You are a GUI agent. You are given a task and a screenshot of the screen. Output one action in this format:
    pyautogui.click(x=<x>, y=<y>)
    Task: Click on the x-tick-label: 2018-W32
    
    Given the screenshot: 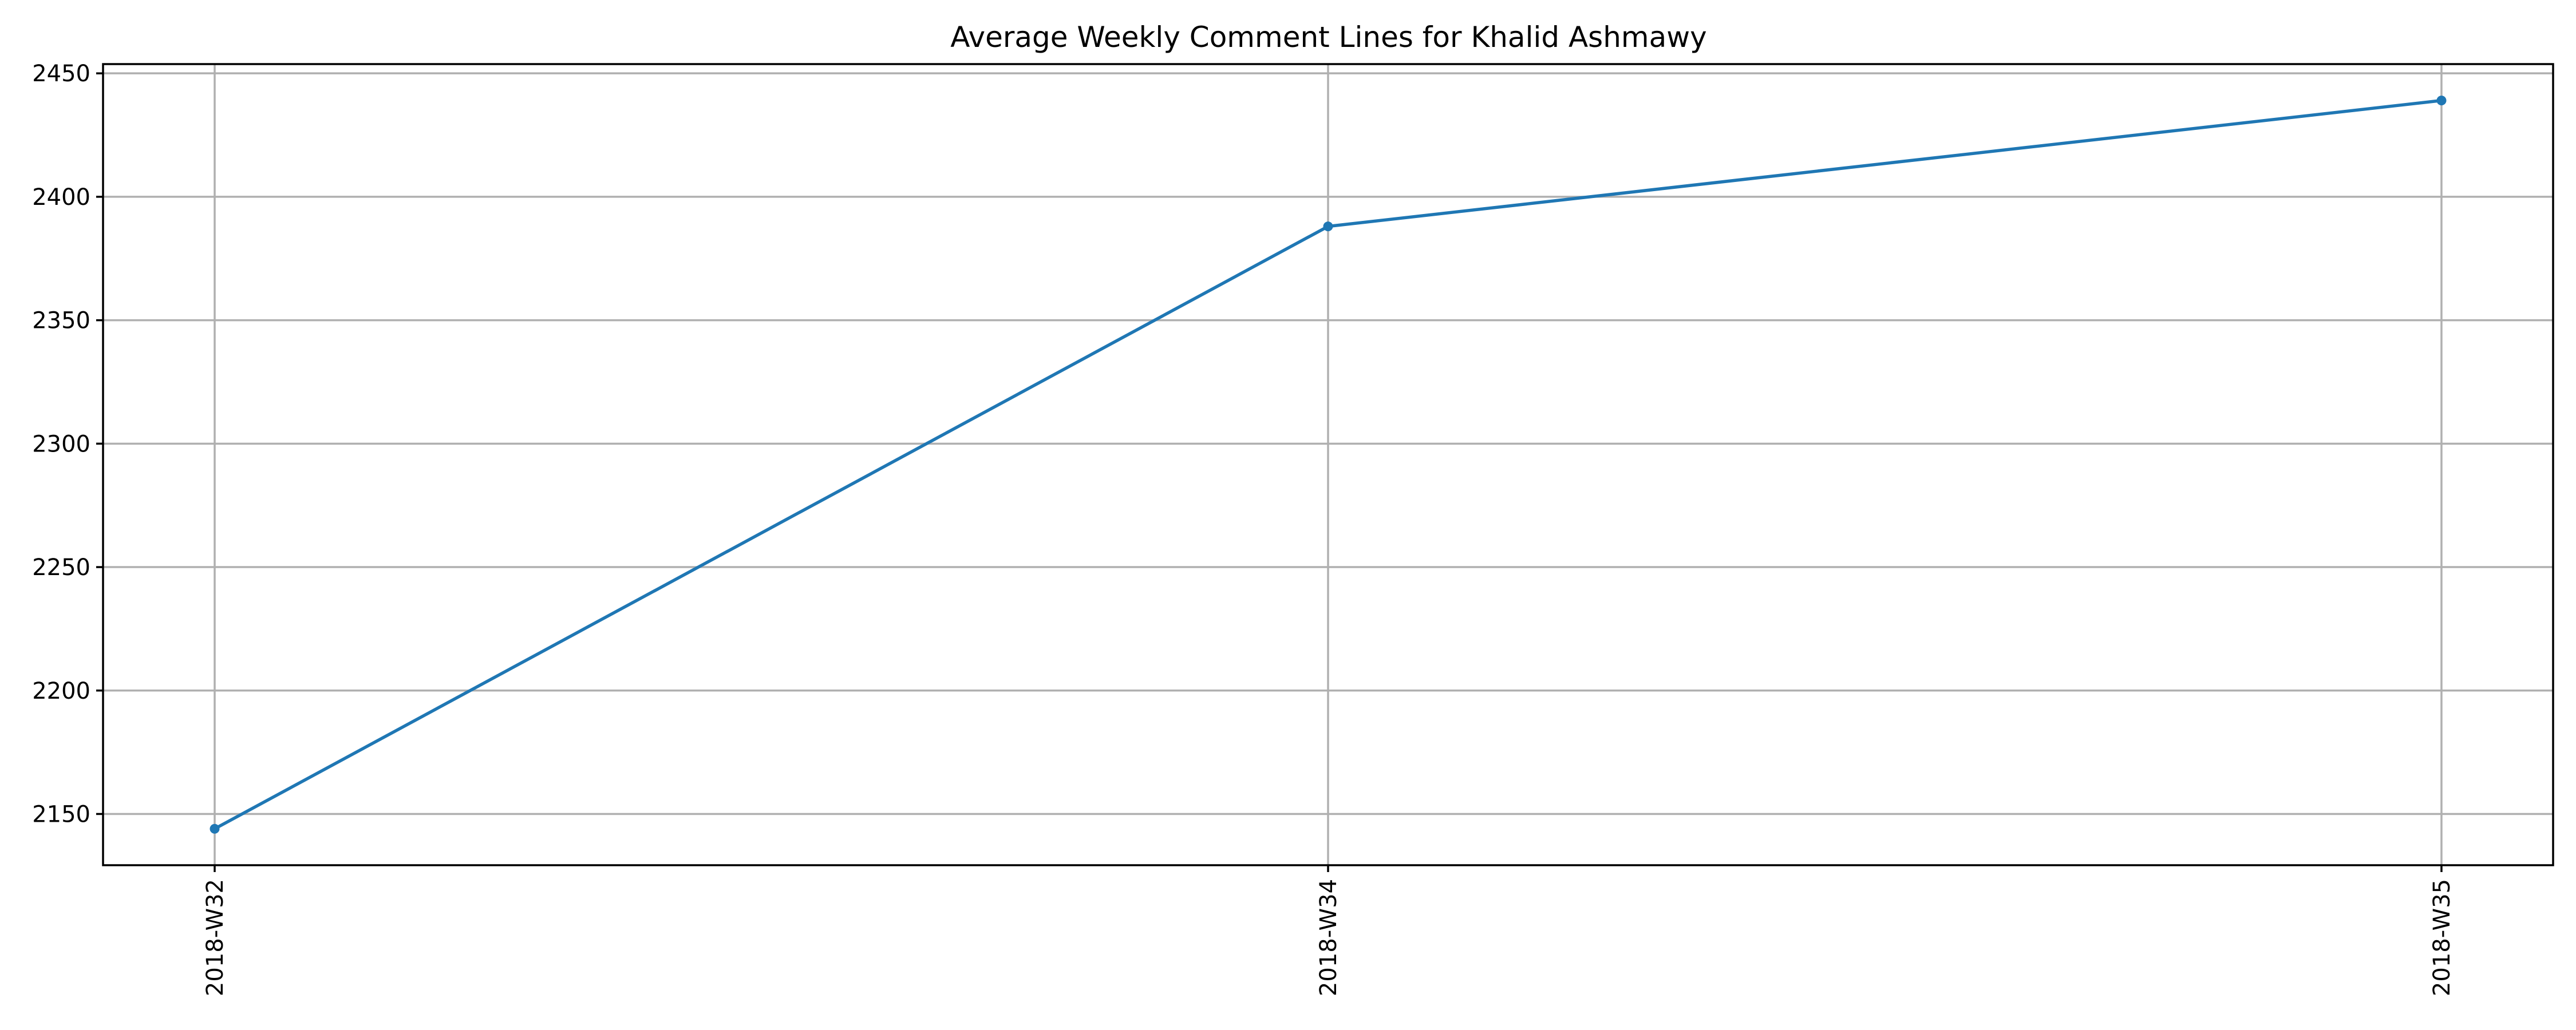 What is the action you would take?
    pyautogui.click(x=215, y=937)
    